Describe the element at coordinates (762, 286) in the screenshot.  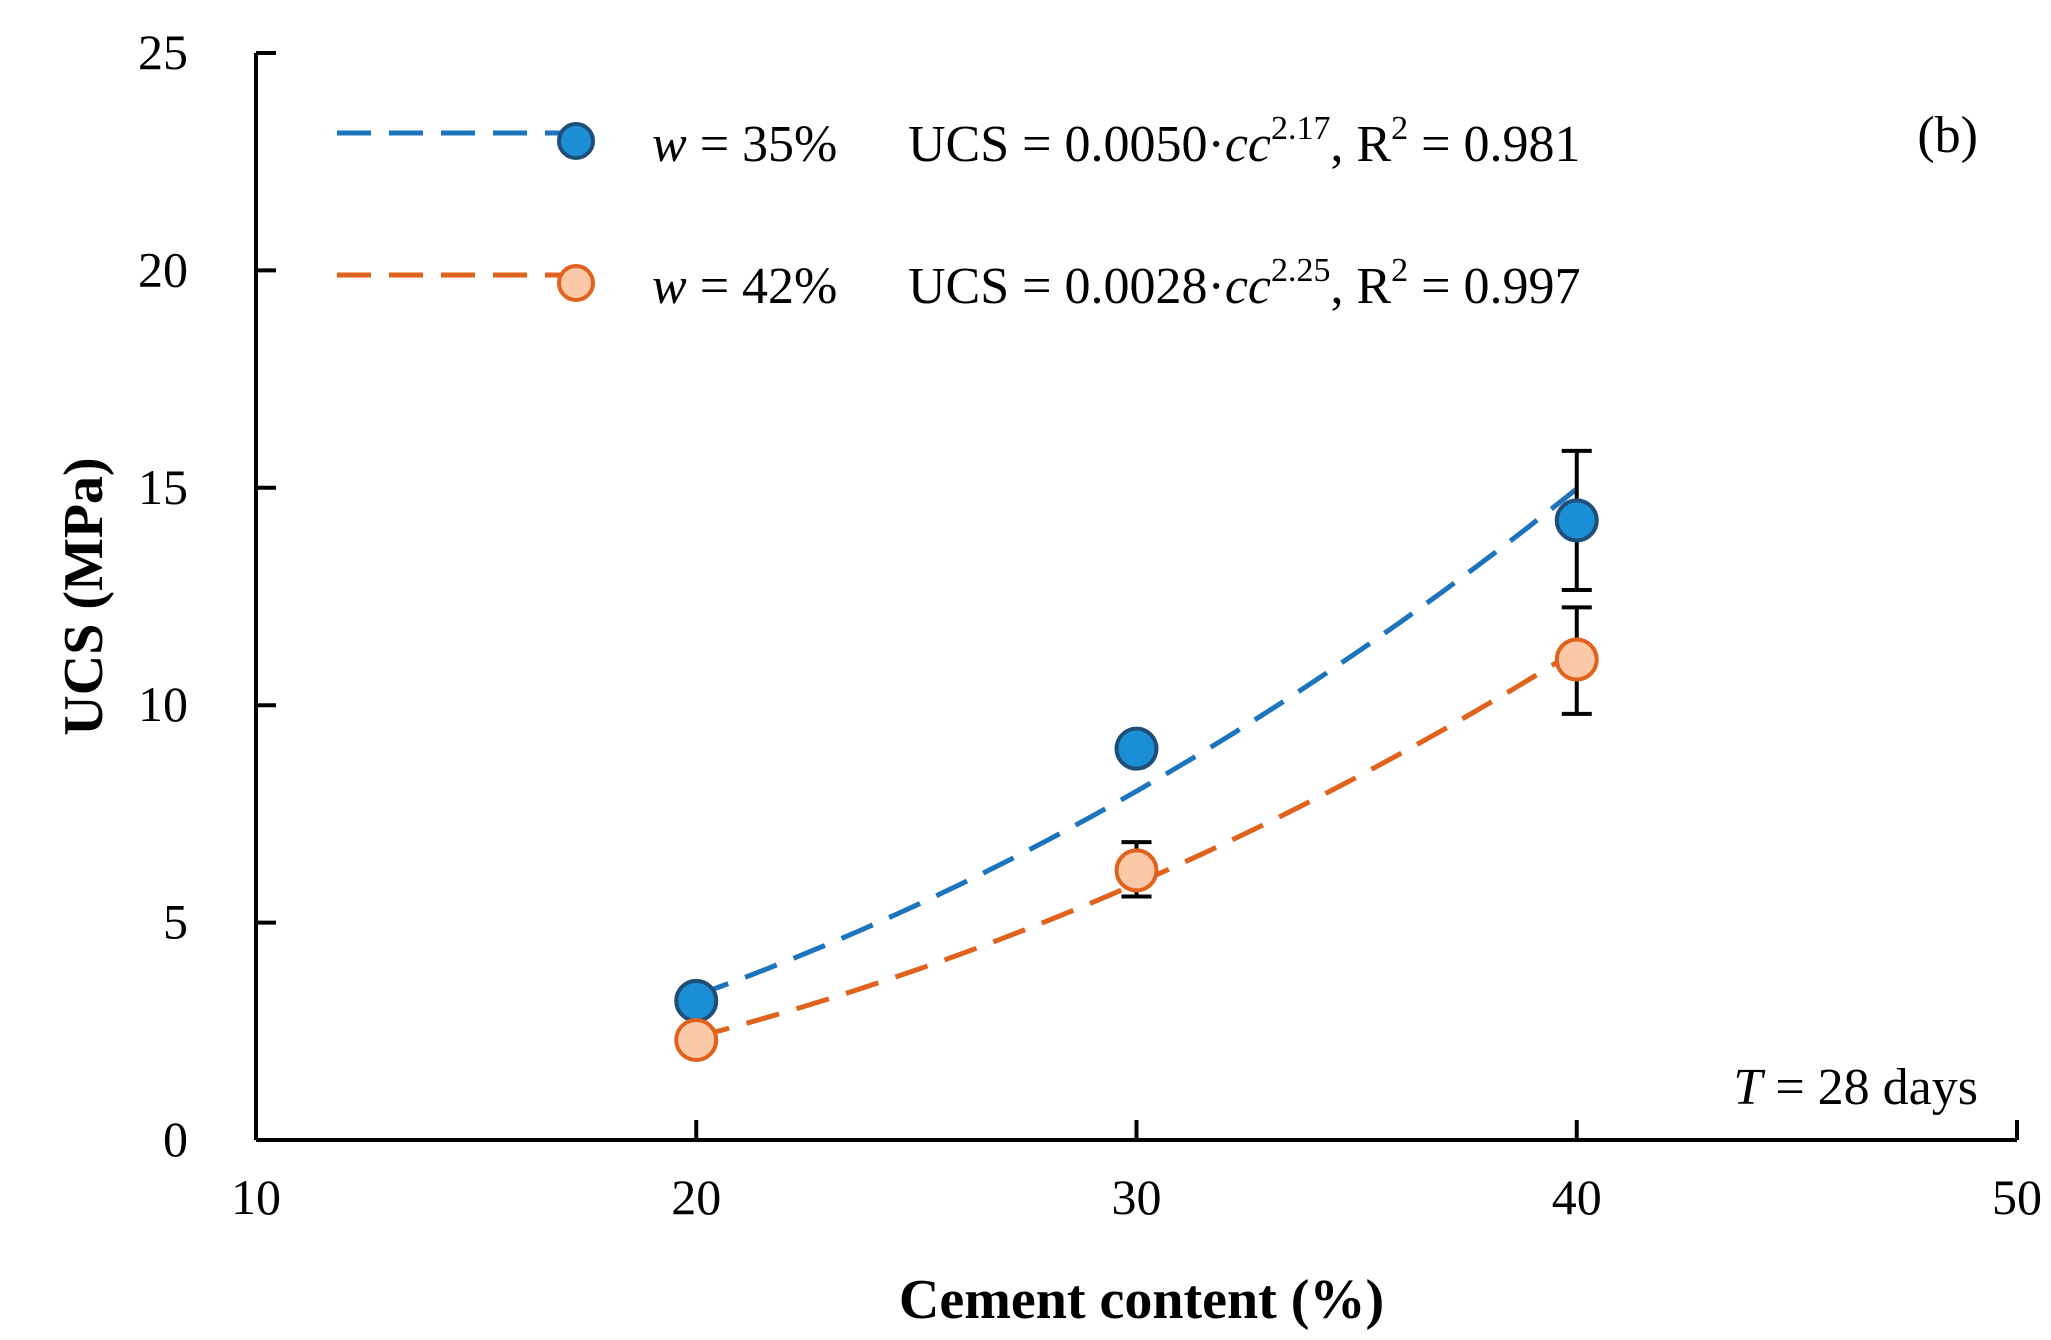
I see `legend-value: = 42%` at that location.